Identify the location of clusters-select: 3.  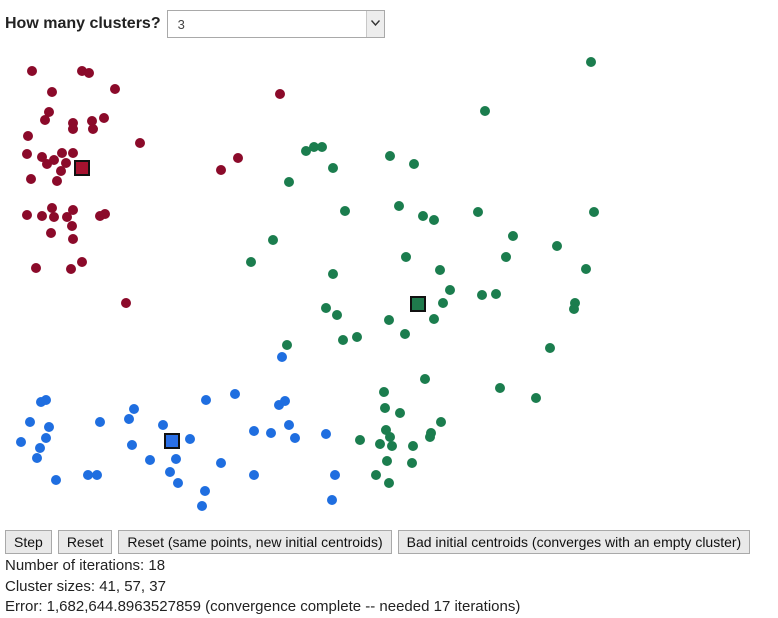
(275, 24).